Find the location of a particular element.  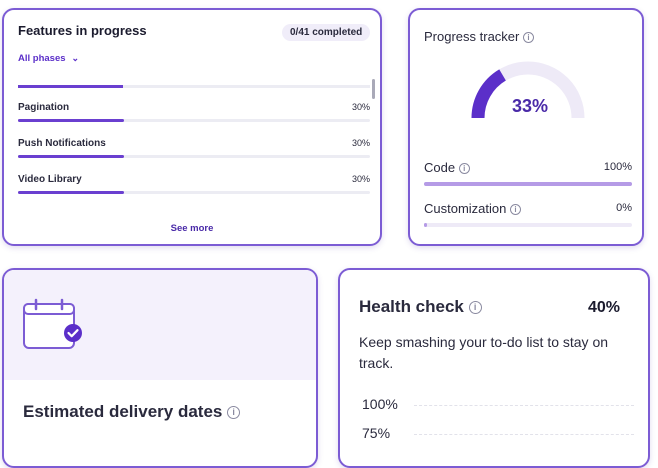

tracker-row-label: Code i is located at coordinates (447, 167).